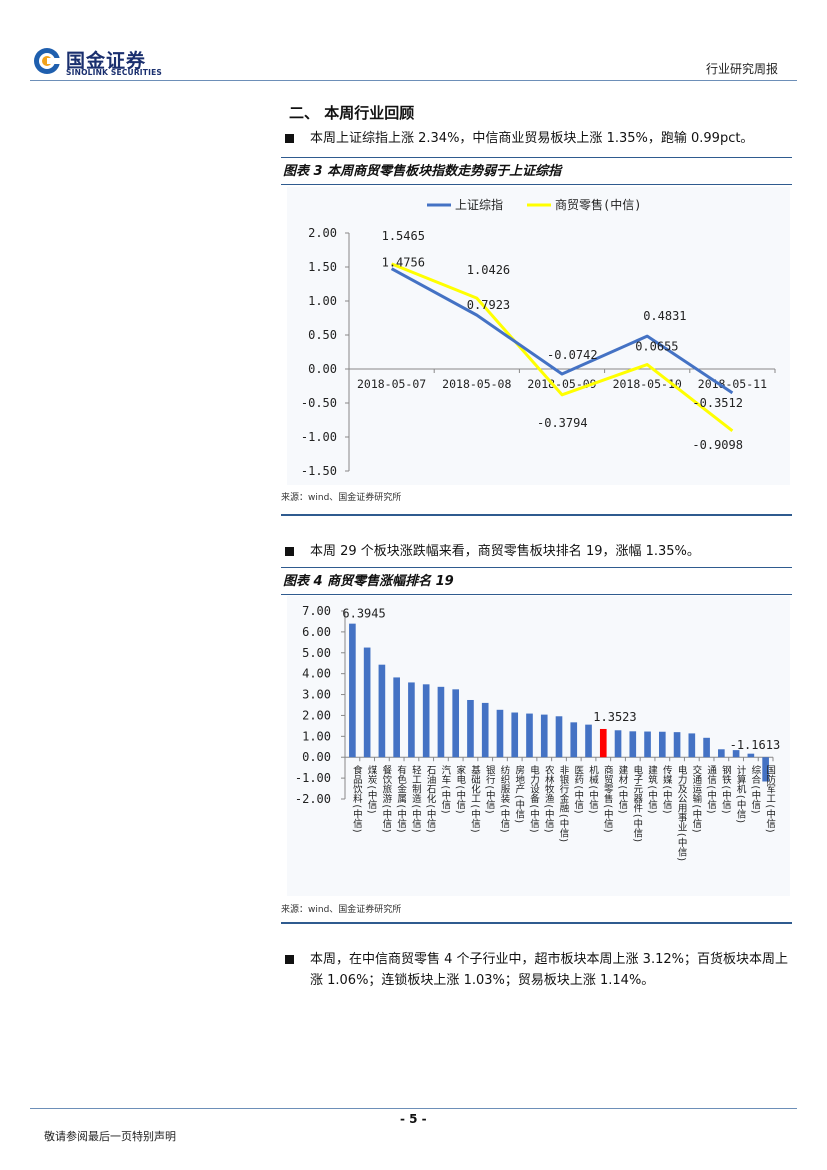 This screenshot has width=827, height=1170. Describe the element at coordinates (413, 1119) in the screenshot. I see `page-number: - 5 -` at that location.